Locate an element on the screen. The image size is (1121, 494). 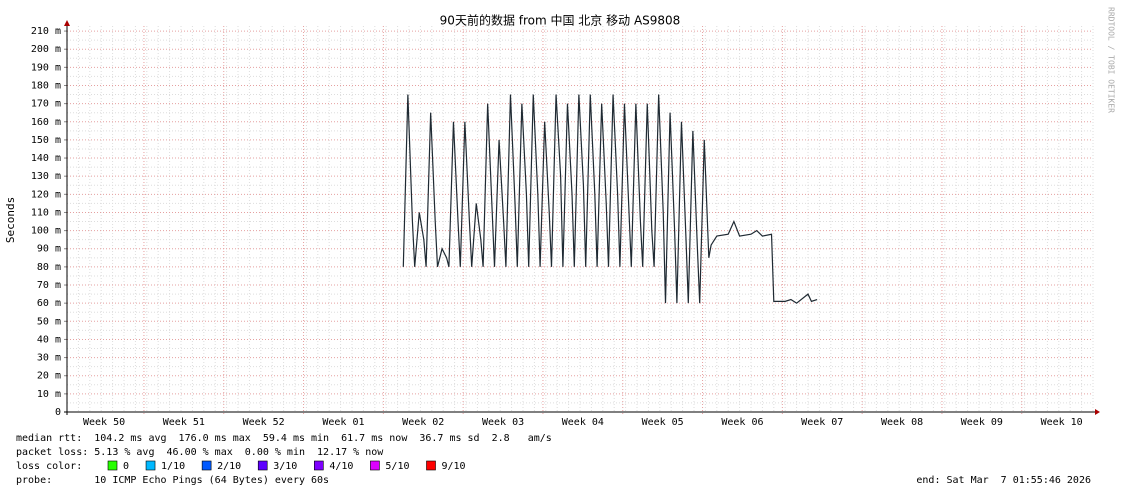
chart-title: 90天前的数据 from 中国 北京 移动 AS9808 is located at coordinates (560, 20).